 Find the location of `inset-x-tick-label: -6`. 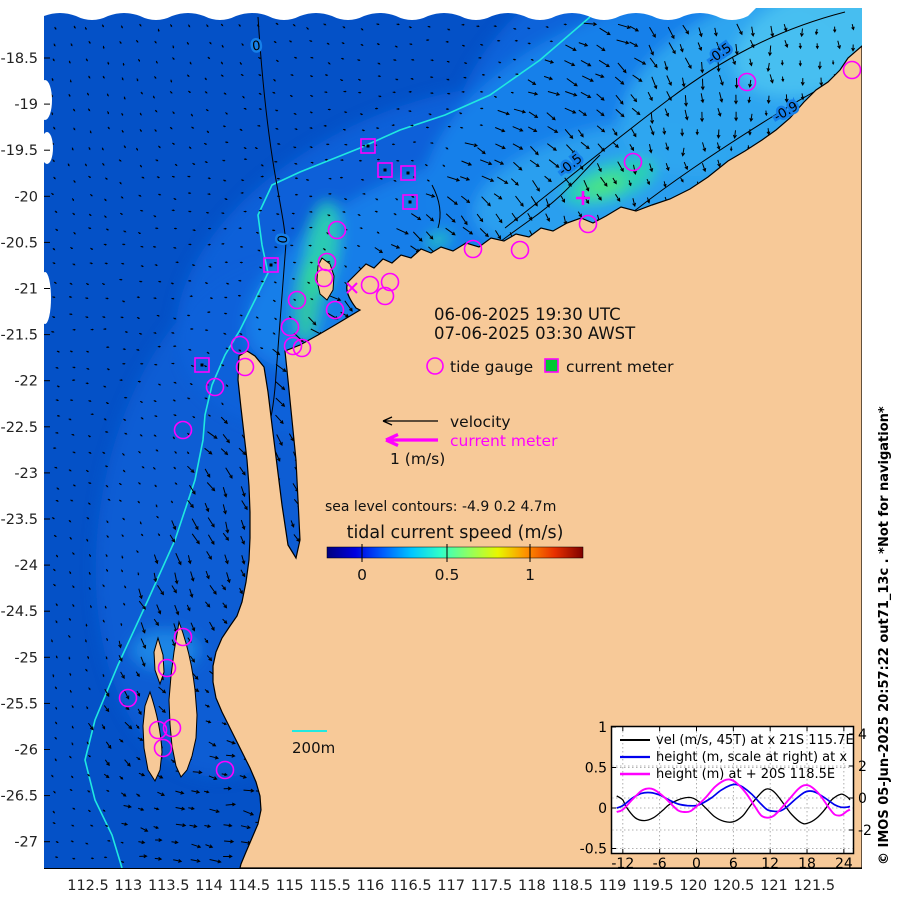

inset-x-tick-label: -6 is located at coordinates (660, 864).